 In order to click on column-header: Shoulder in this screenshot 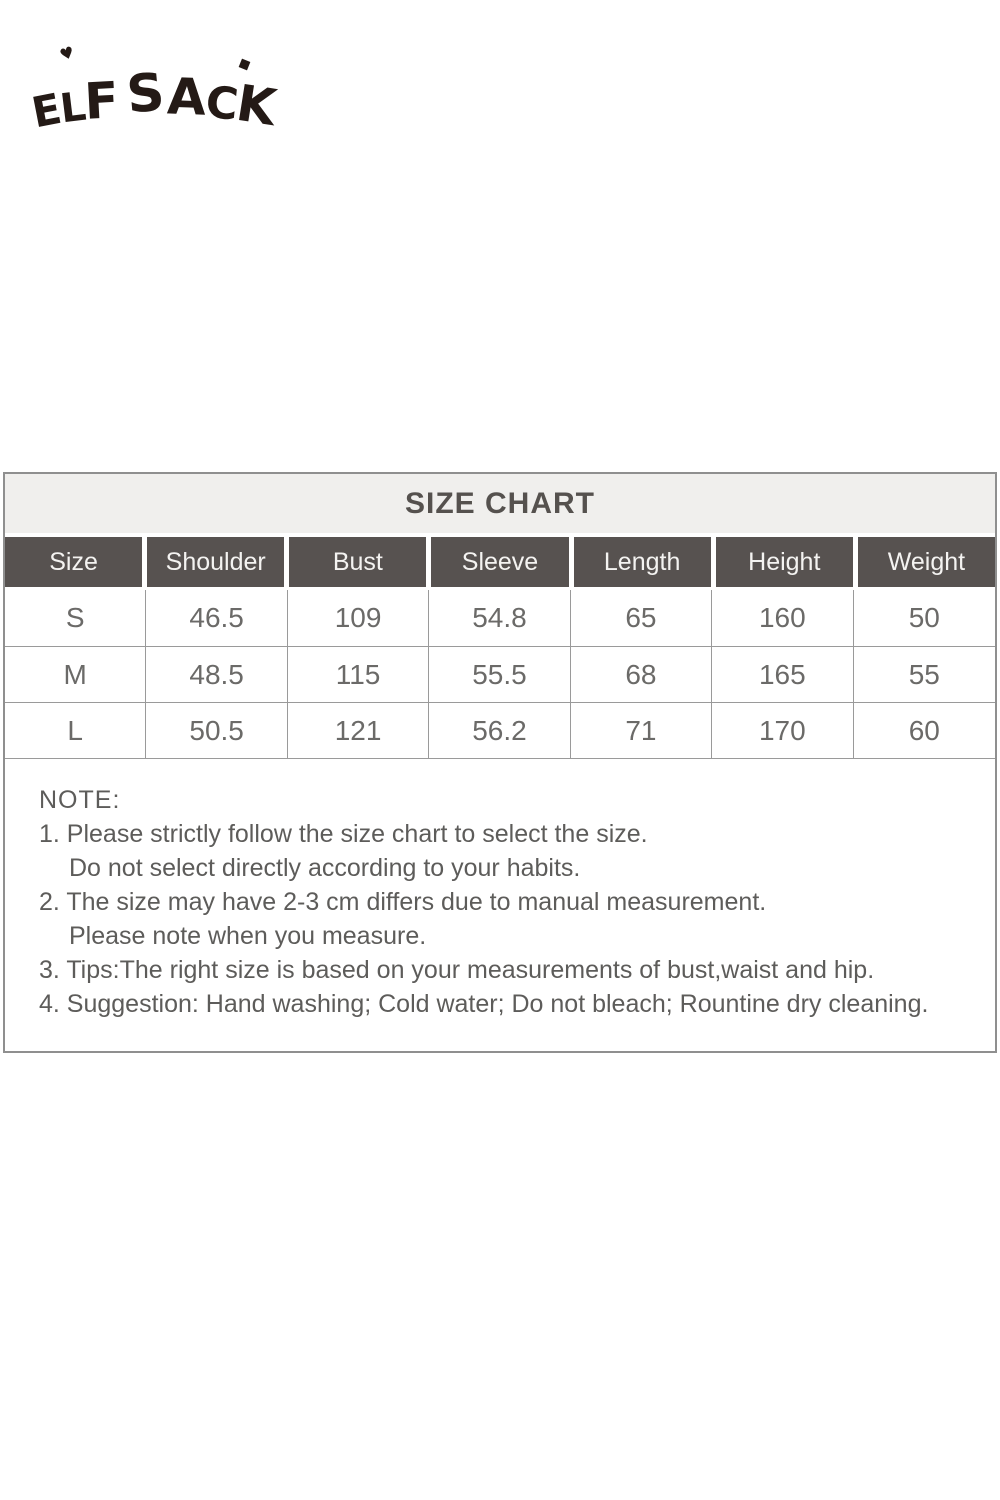, I will do `click(216, 562)`.